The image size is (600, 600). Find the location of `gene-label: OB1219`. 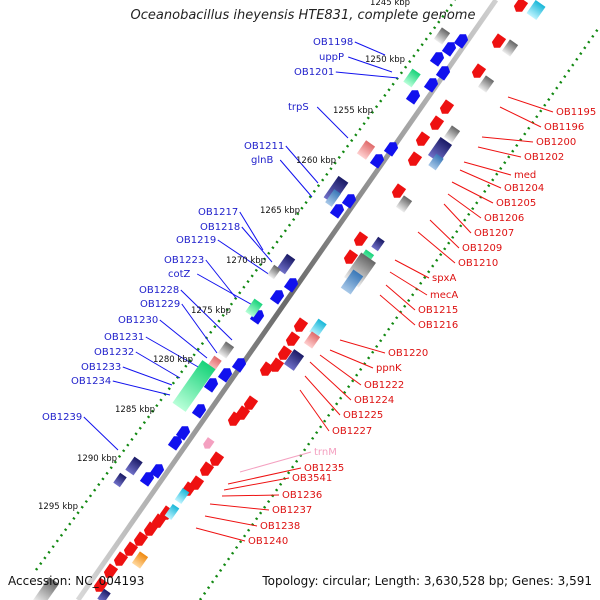

gene-label: OB1219 is located at coordinates (196, 240).